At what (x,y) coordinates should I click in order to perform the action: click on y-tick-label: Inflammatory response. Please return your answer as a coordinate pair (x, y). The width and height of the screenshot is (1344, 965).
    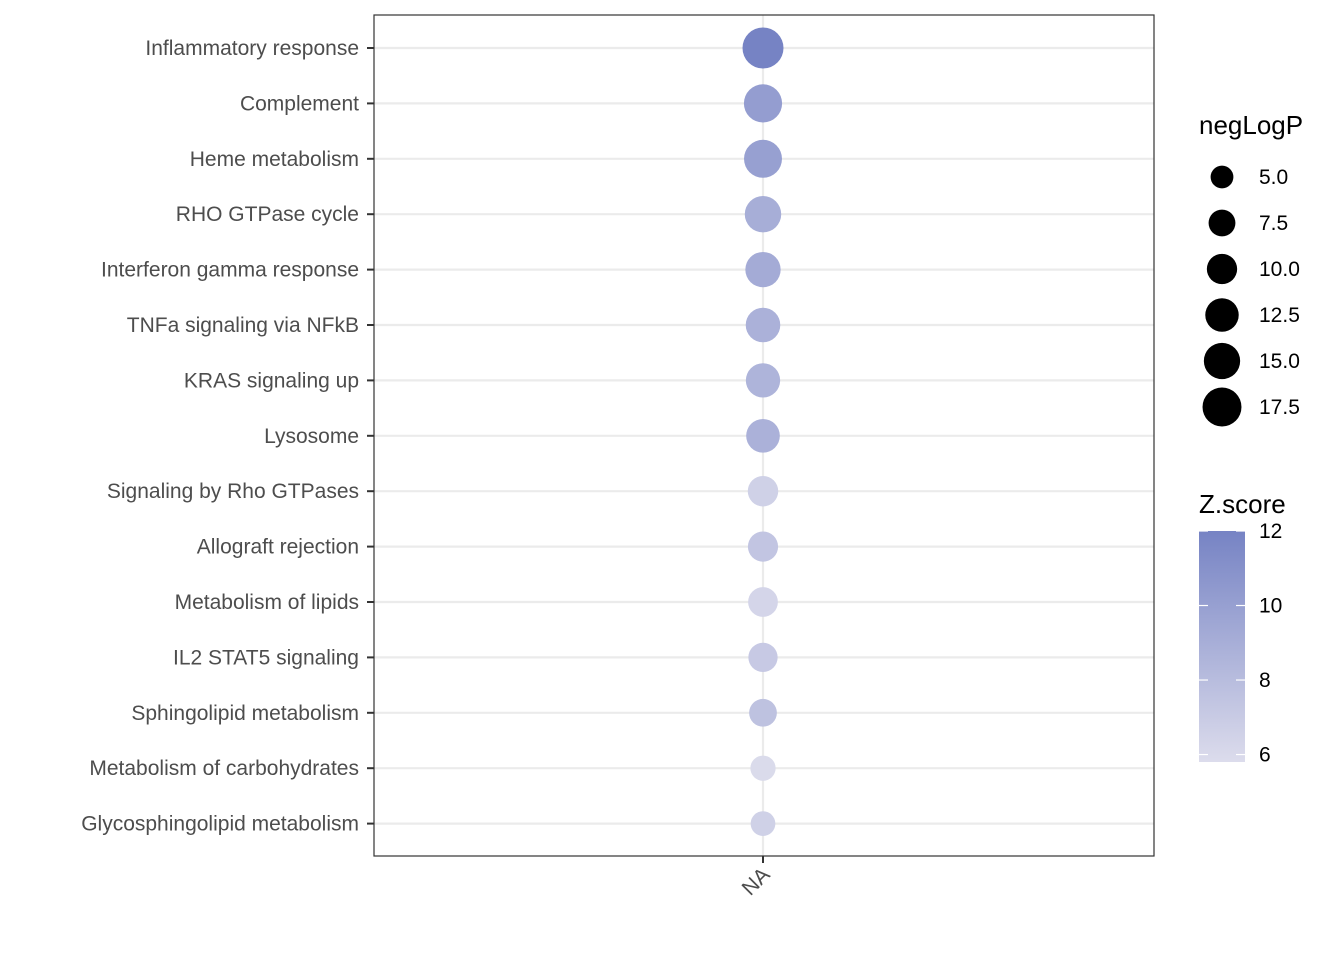
    Looking at the image, I should click on (252, 48).